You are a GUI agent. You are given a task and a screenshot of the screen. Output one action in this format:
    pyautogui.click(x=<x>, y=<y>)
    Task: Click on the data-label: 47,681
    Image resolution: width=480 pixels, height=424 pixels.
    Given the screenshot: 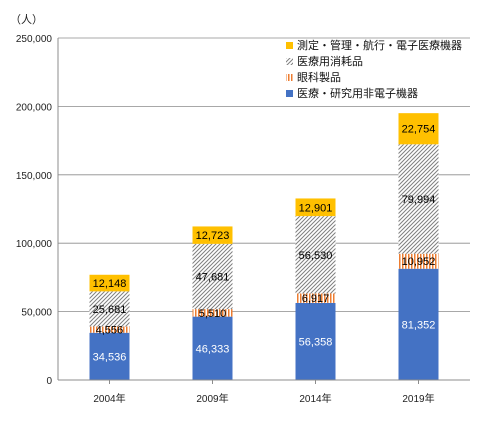 What is the action you would take?
    pyautogui.click(x=213, y=277)
    